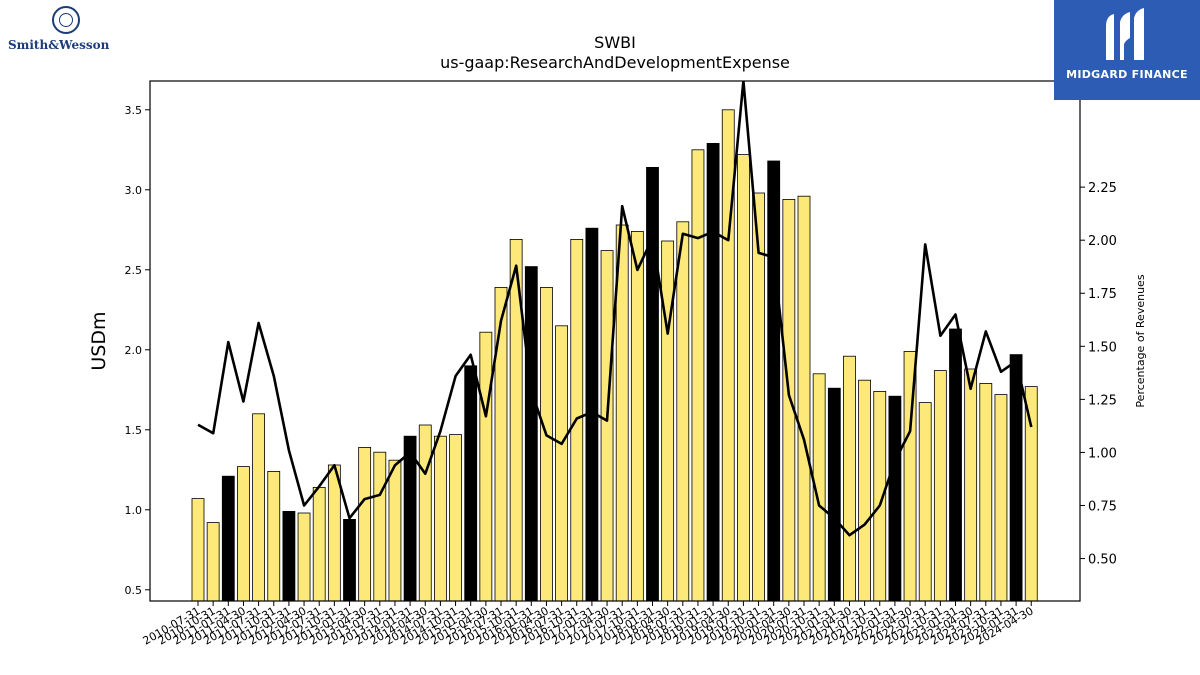 Image resolution: width=1200 pixels, height=675 pixels. I want to click on y2-tick-label: 0.75, so click(1102, 506).